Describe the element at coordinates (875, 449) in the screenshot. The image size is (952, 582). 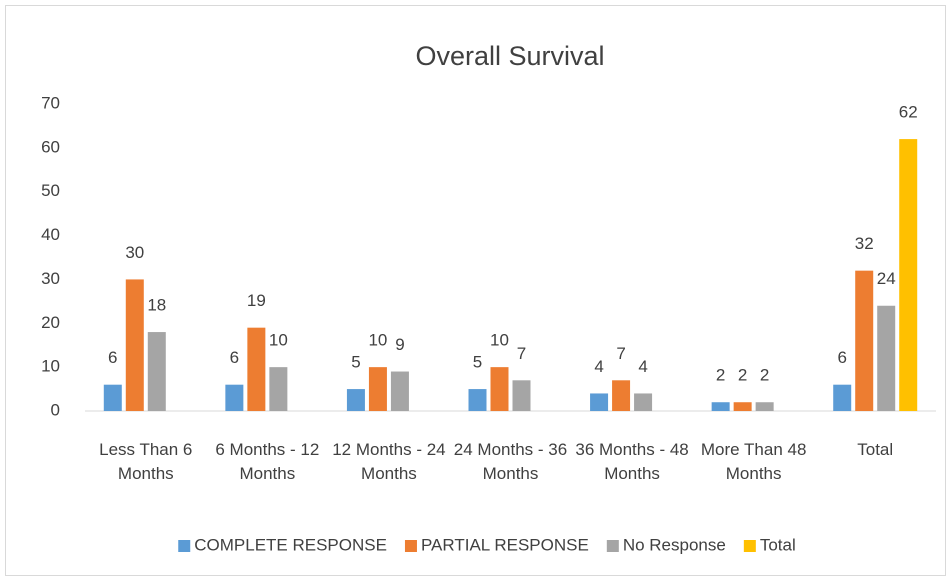
I see `x-tick-label: Total` at that location.